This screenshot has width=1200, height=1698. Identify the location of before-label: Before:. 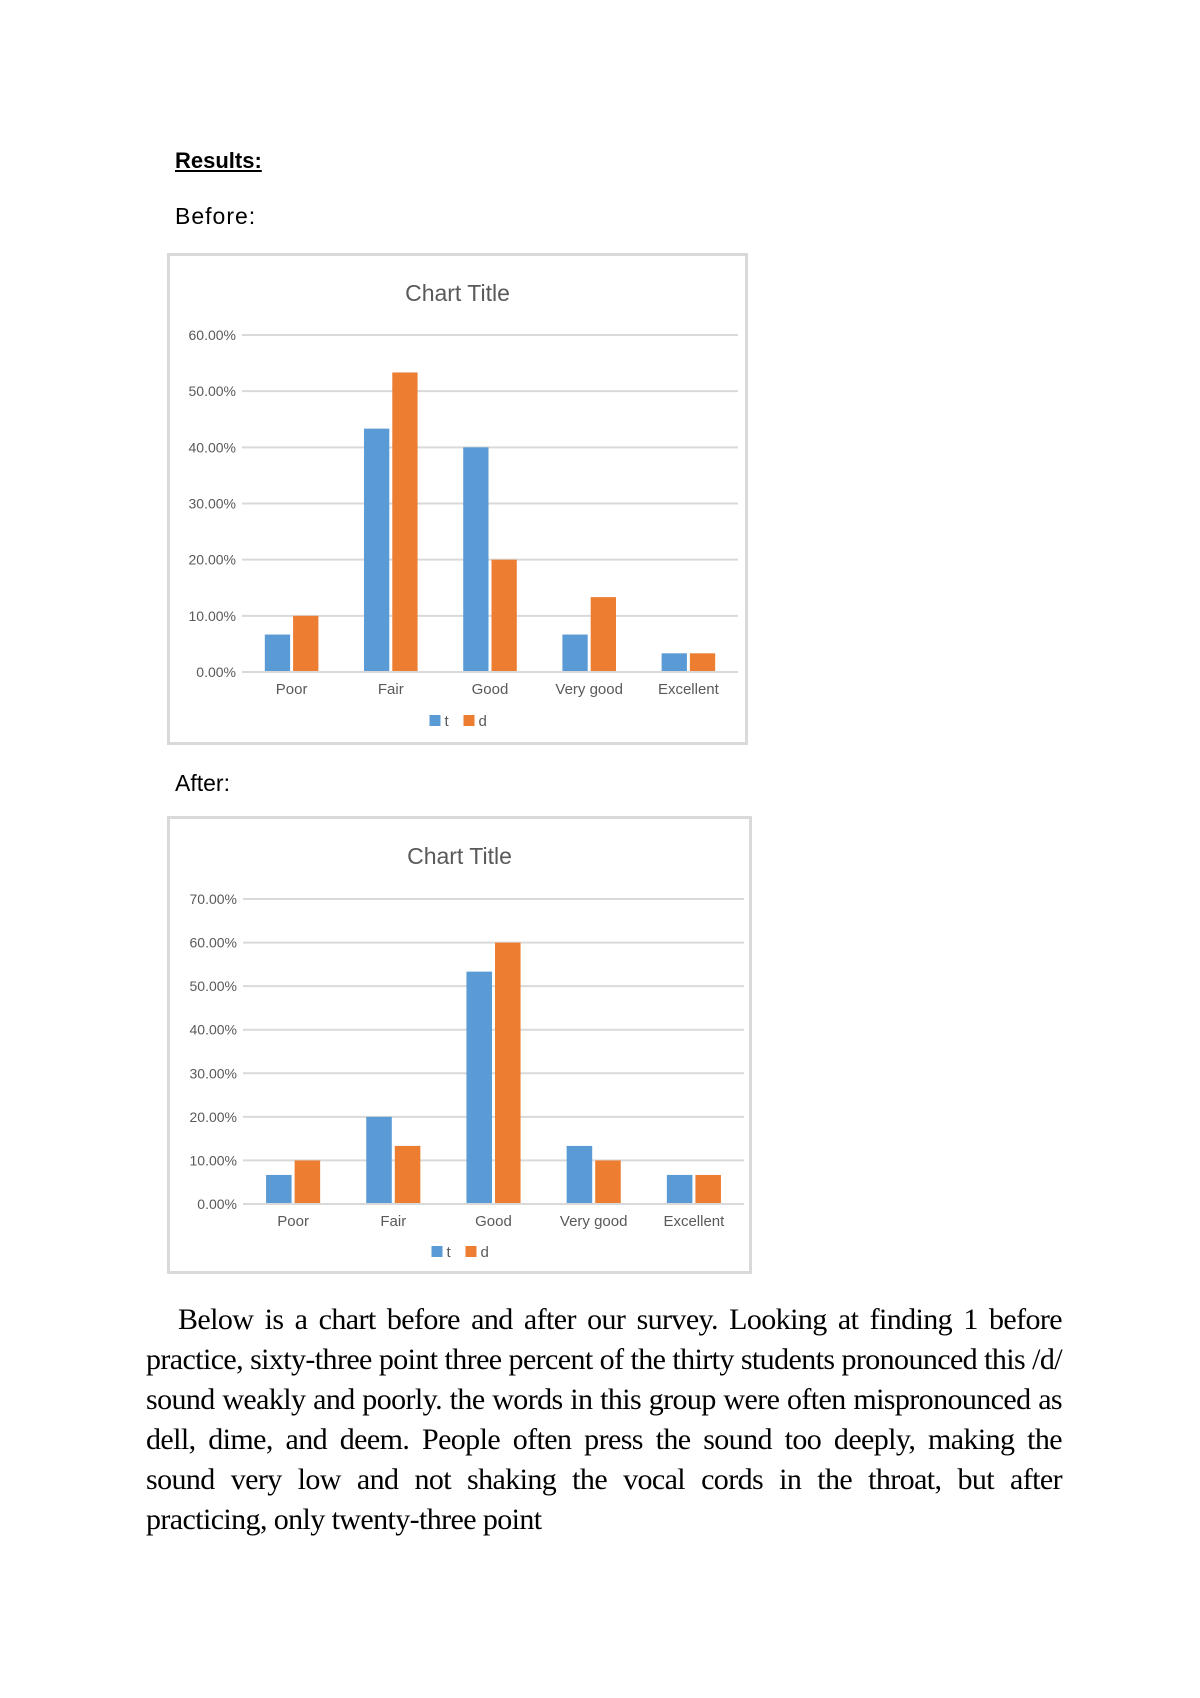
(216, 216).